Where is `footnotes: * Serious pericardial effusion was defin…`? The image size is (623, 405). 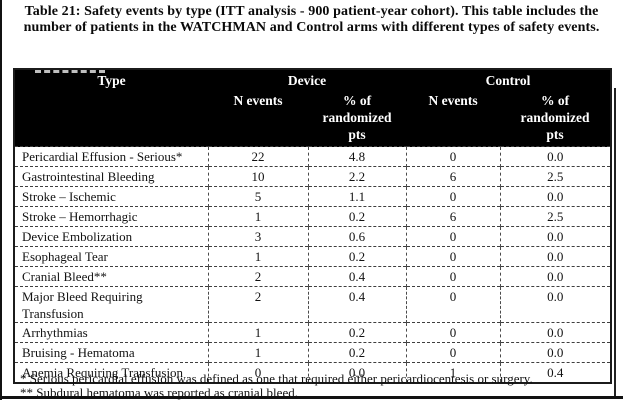 footnotes: * Serious pericardial effusion was defin… is located at coordinates (317, 386).